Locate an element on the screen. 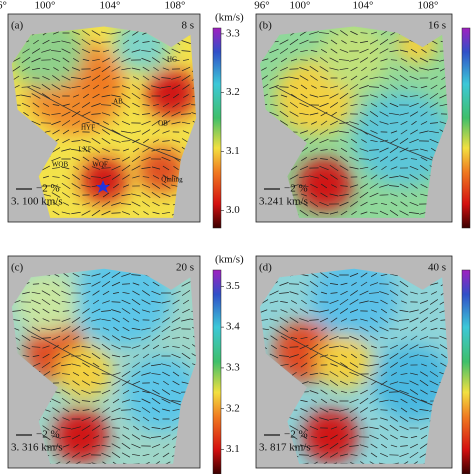 This screenshot has width=474, height=474. colorbar is located at coordinates (217, 128).